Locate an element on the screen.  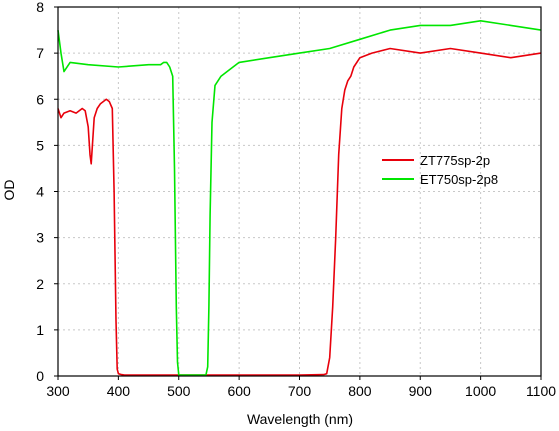
y-axis: 0 1 2 3 4 5 6 7 8 is located at coordinates (47, 192).